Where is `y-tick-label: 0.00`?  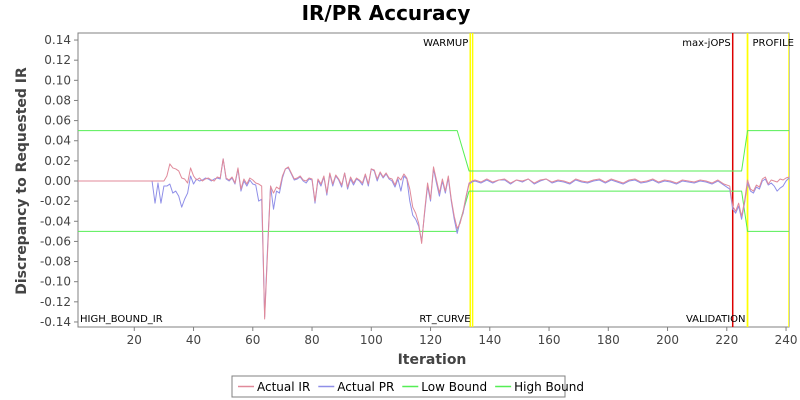 y-tick-label: 0.00 is located at coordinates (57, 181).